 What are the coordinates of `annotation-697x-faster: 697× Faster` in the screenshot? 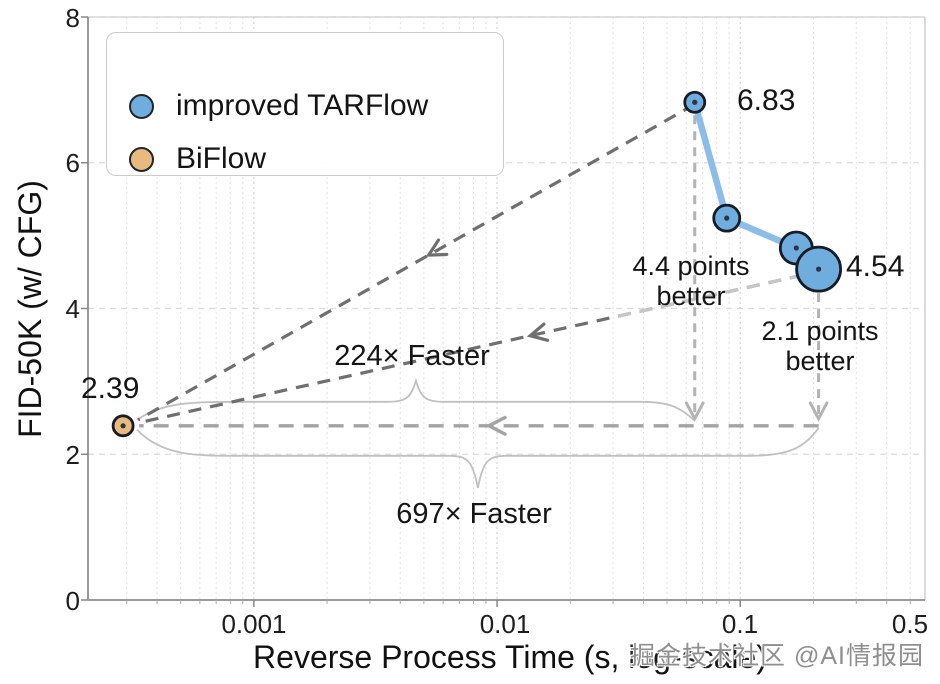 It's located at (474, 514).